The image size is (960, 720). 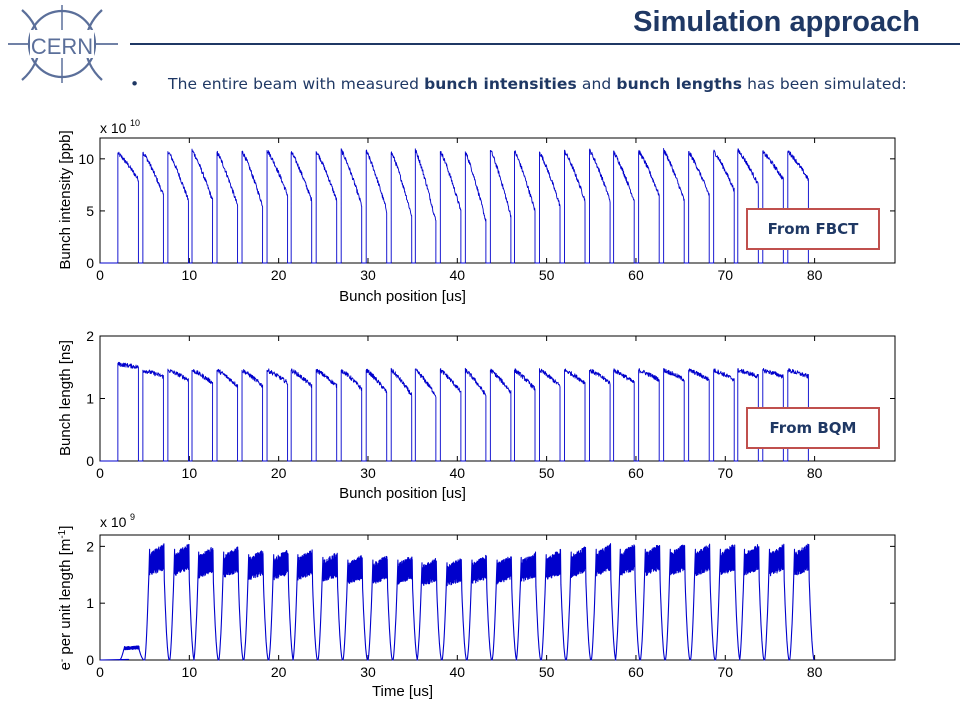 I want to click on bullet-bold-lengths: bunch lengths, so click(x=679, y=84).